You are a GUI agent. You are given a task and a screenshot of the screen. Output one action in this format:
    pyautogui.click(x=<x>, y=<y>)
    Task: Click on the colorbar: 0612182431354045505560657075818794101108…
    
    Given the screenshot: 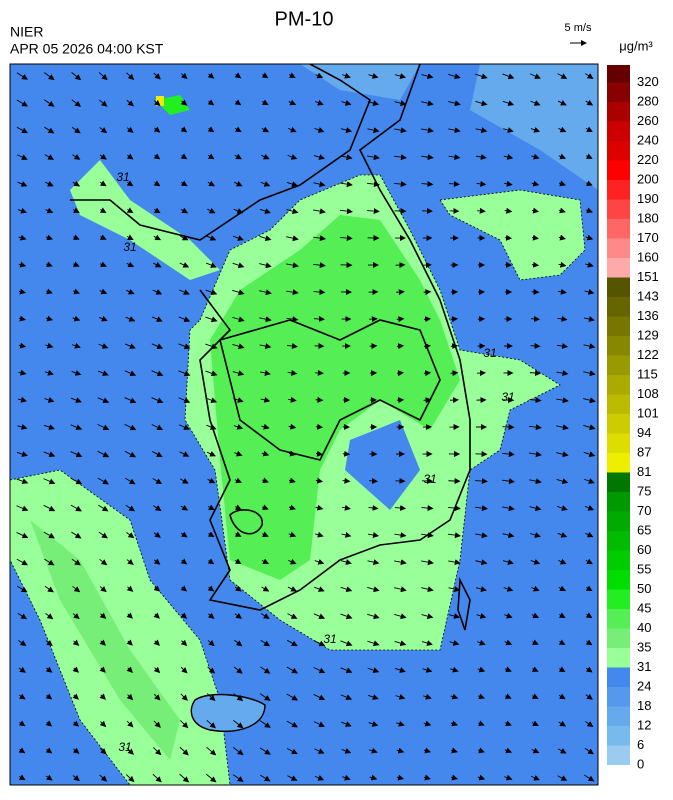 What is the action you would take?
    pyautogui.click(x=633, y=418)
    